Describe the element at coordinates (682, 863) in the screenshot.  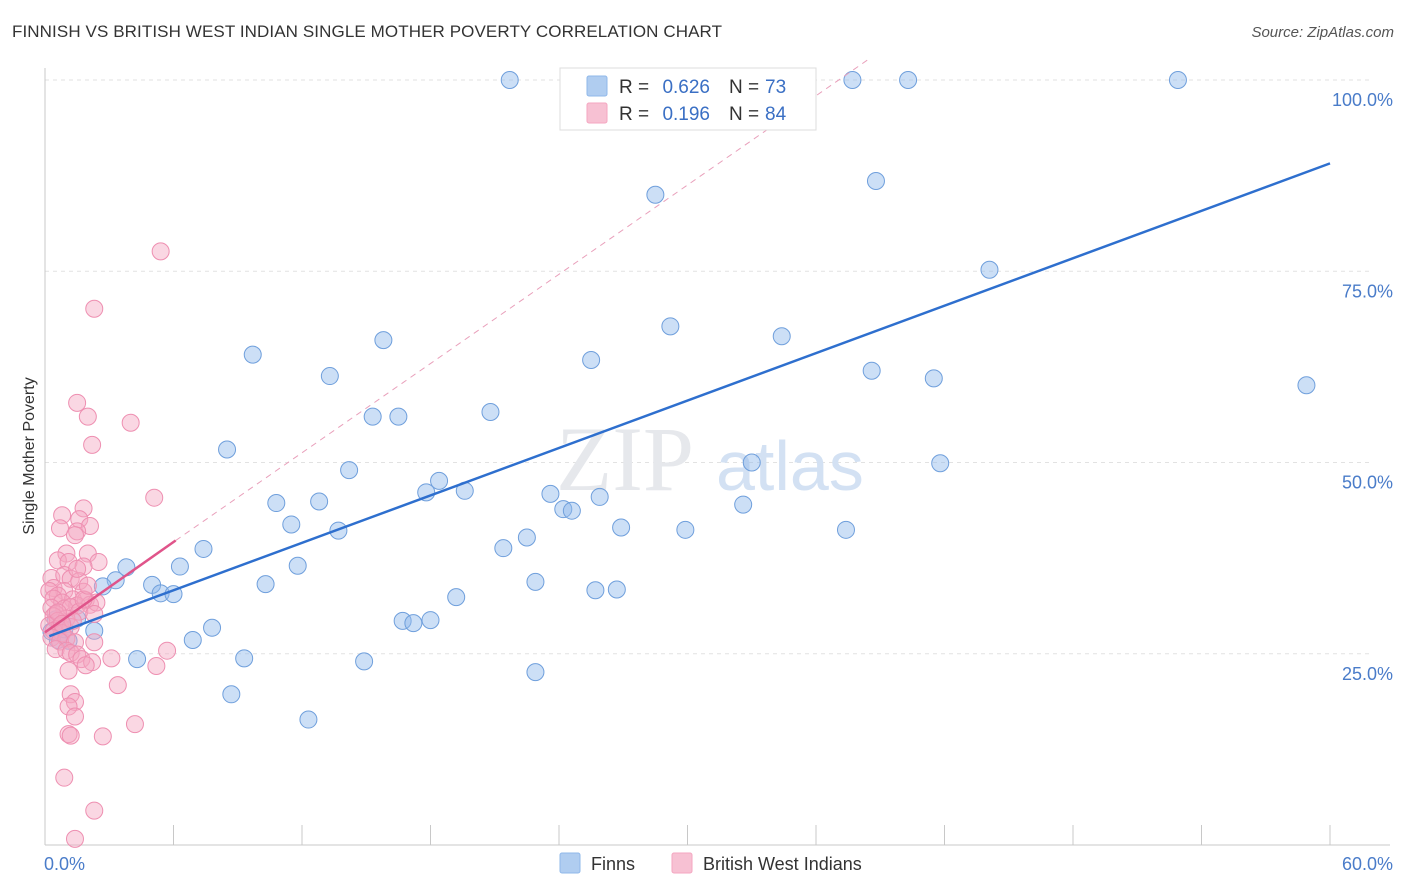
I see `british-west-indians-bottom-swatch` at that location.